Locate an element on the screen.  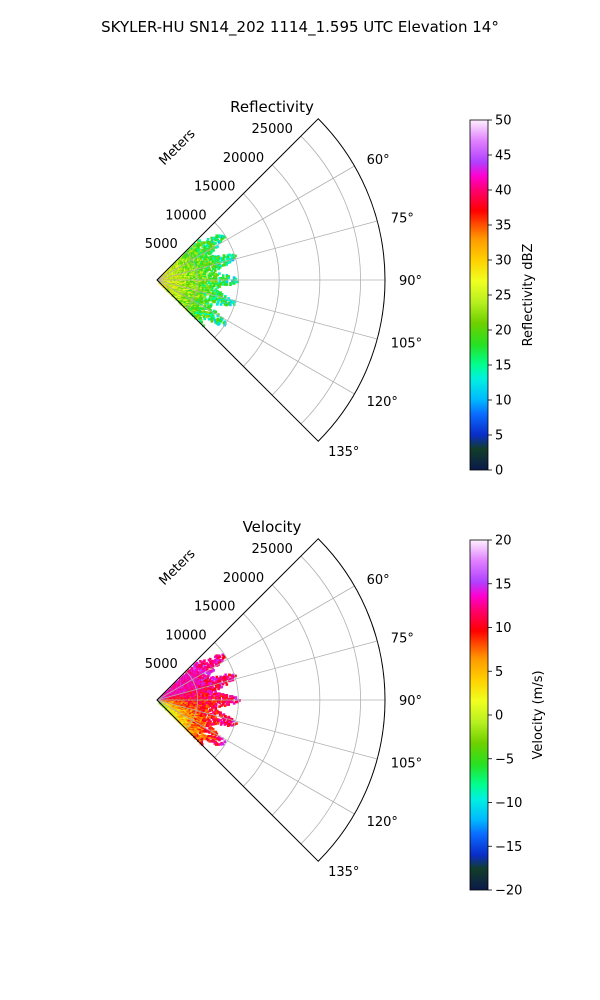
colorbar-tick-label: −20 is located at coordinates (508, 891).